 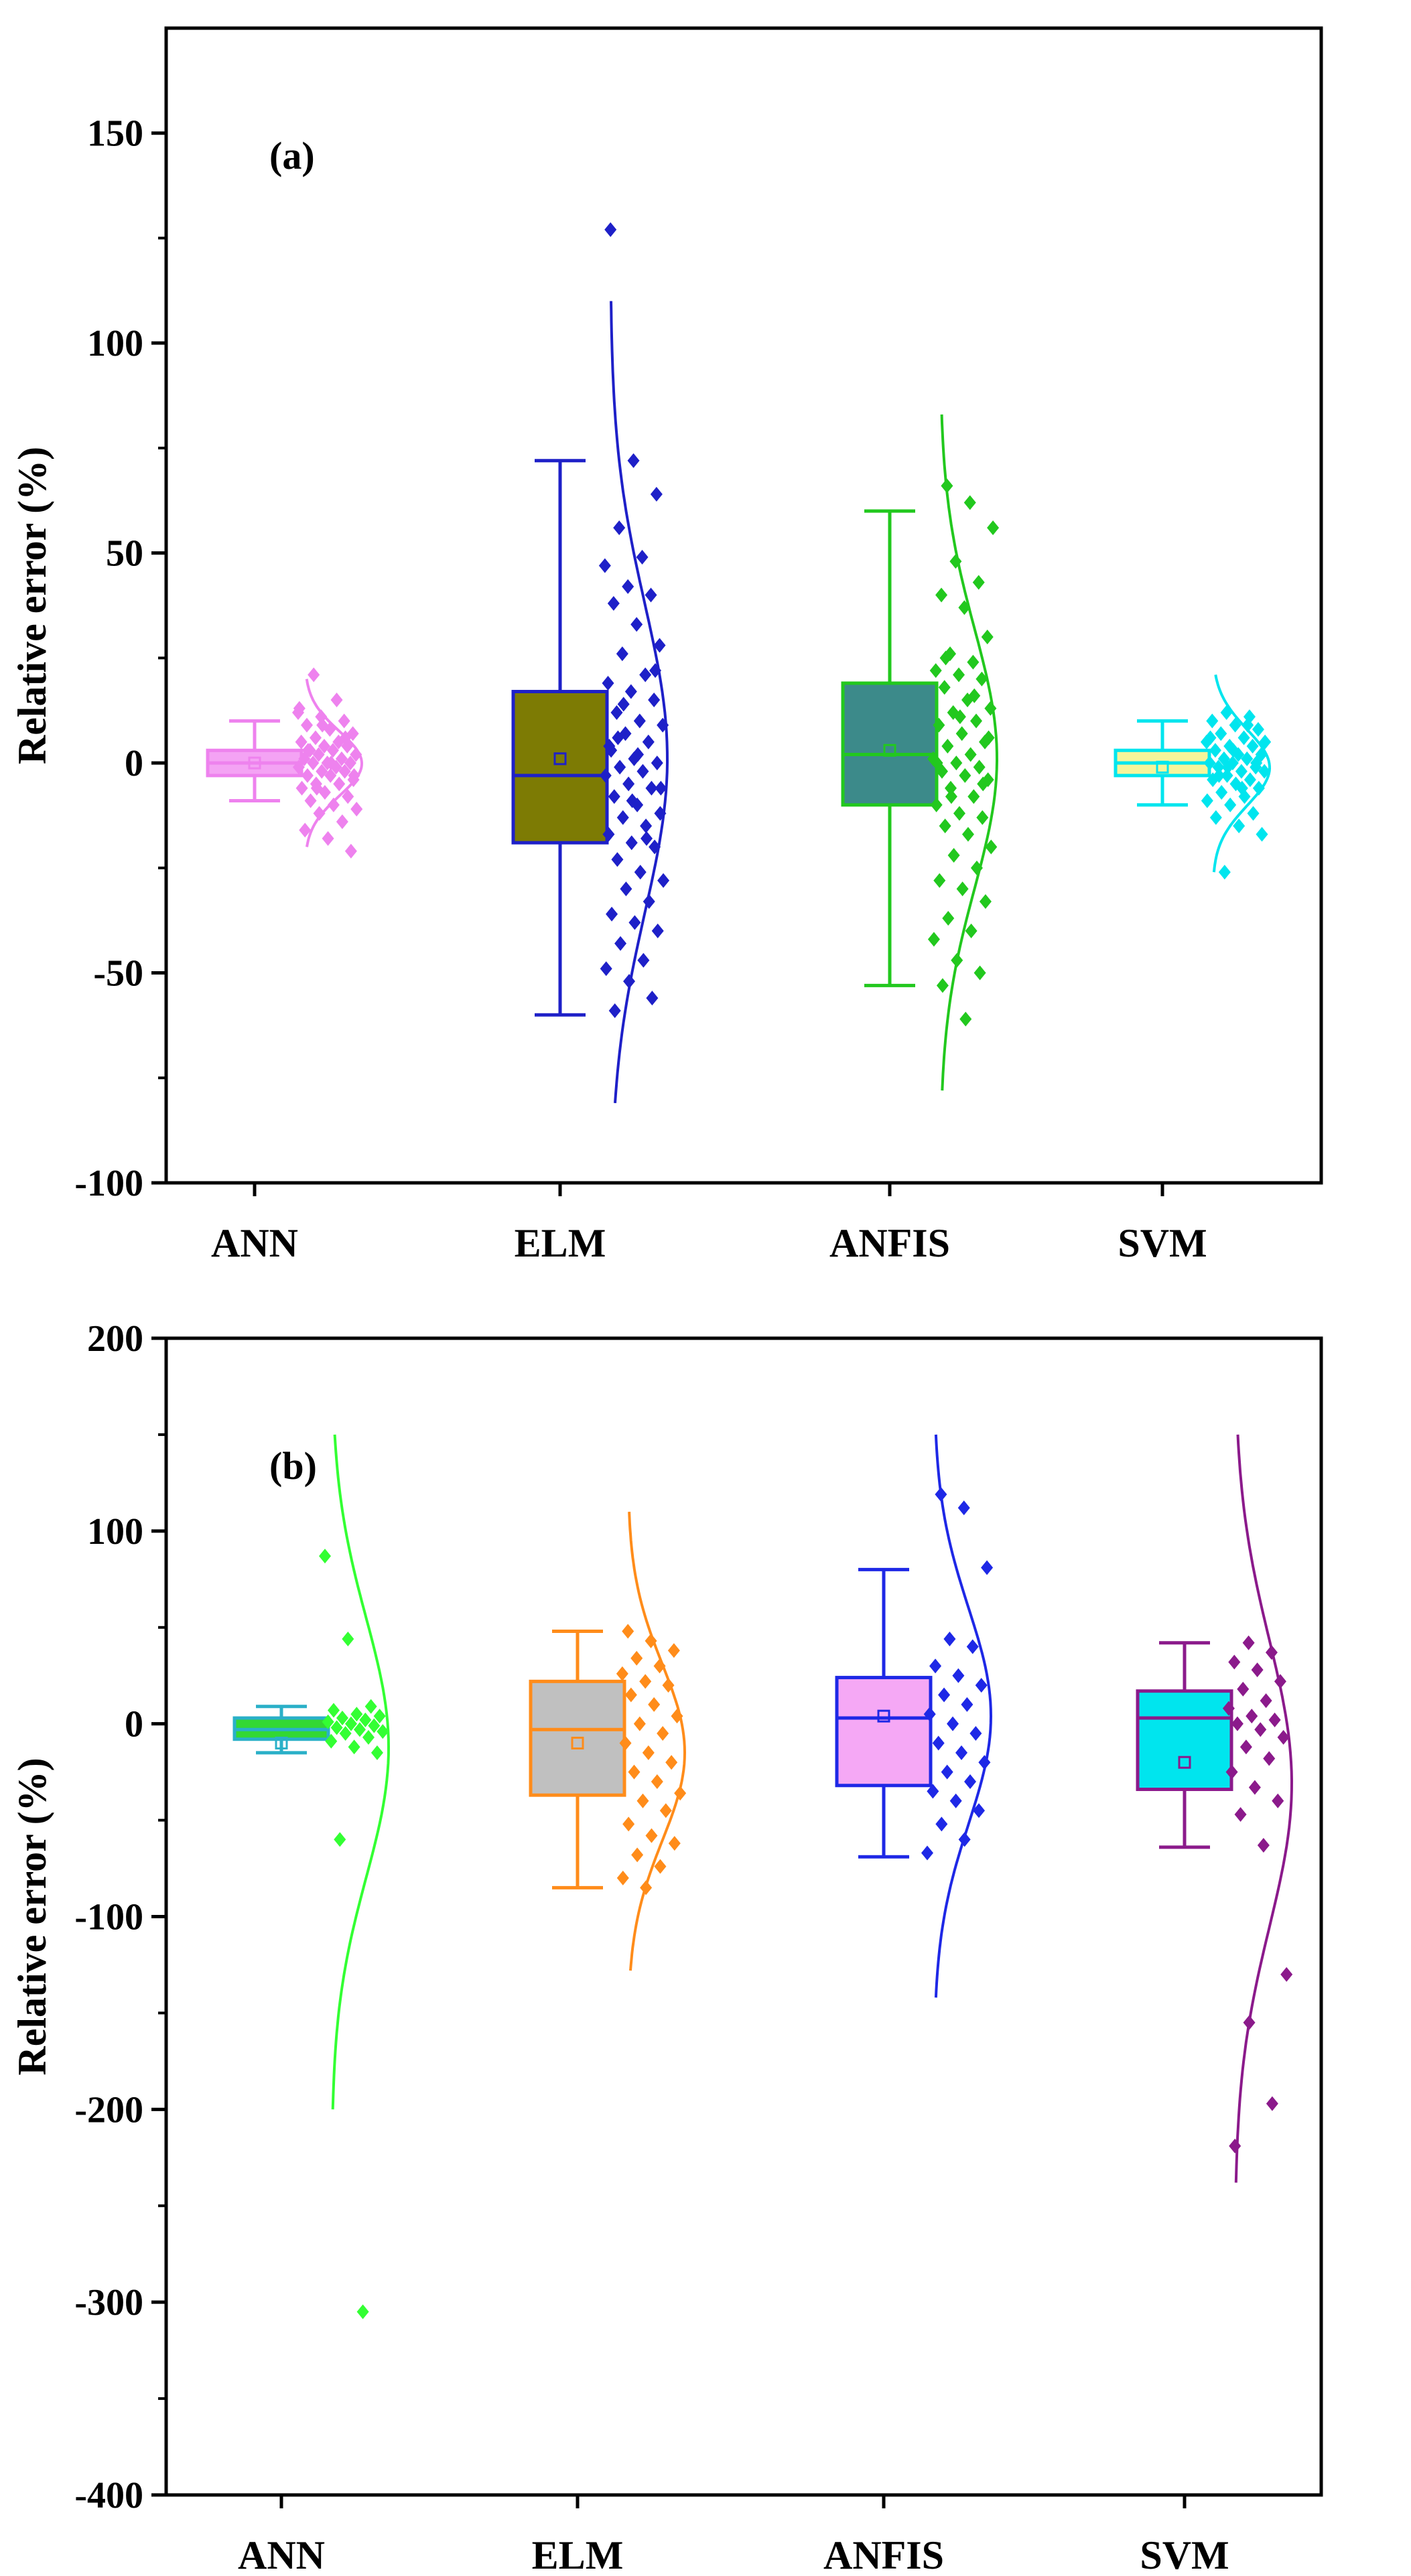 I want to click on panel-b-distribution-curve, so click(x=361, y=1772).